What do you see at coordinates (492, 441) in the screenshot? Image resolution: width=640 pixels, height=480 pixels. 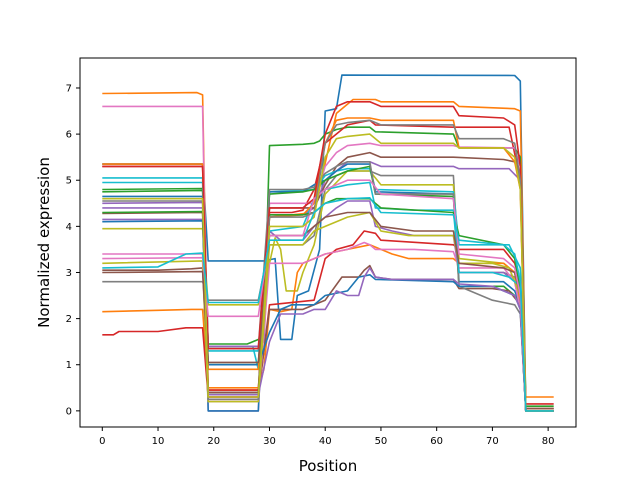 I see `x-tick-label: 70` at bounding box center [492, 441].